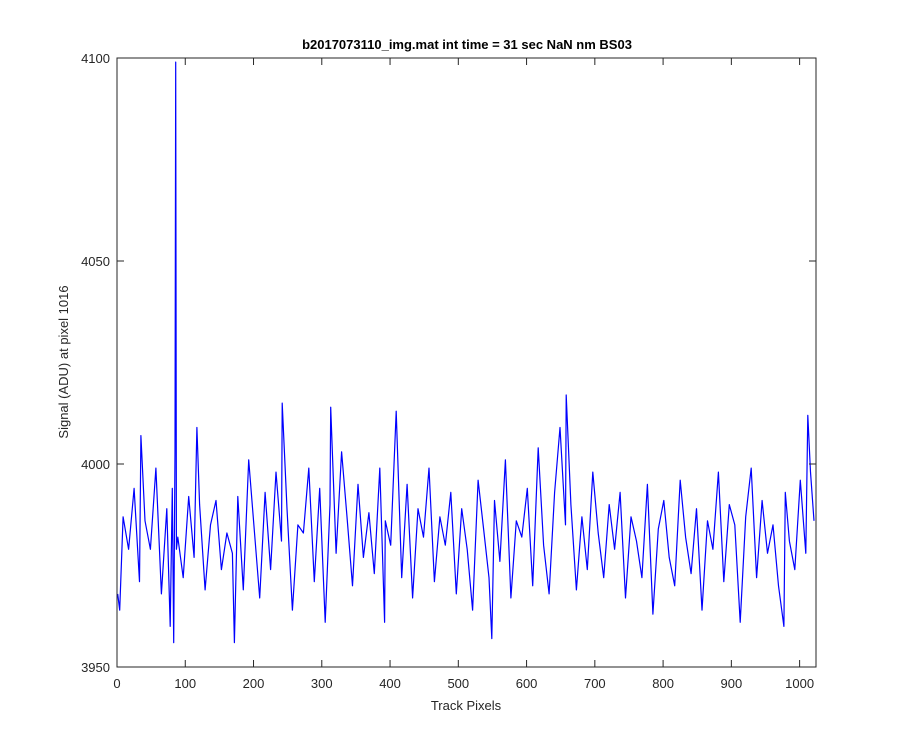 This screenshot has height=750, width=900. What do you see at coordinates (663, 683) in the screenshot?
I see `x-tick-label: 800` at bounding box center [663, 683].